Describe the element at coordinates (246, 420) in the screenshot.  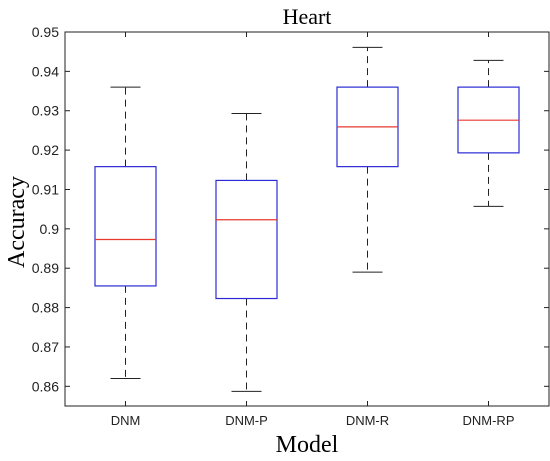
I see `x-tick-label: DNM-P` at that location.